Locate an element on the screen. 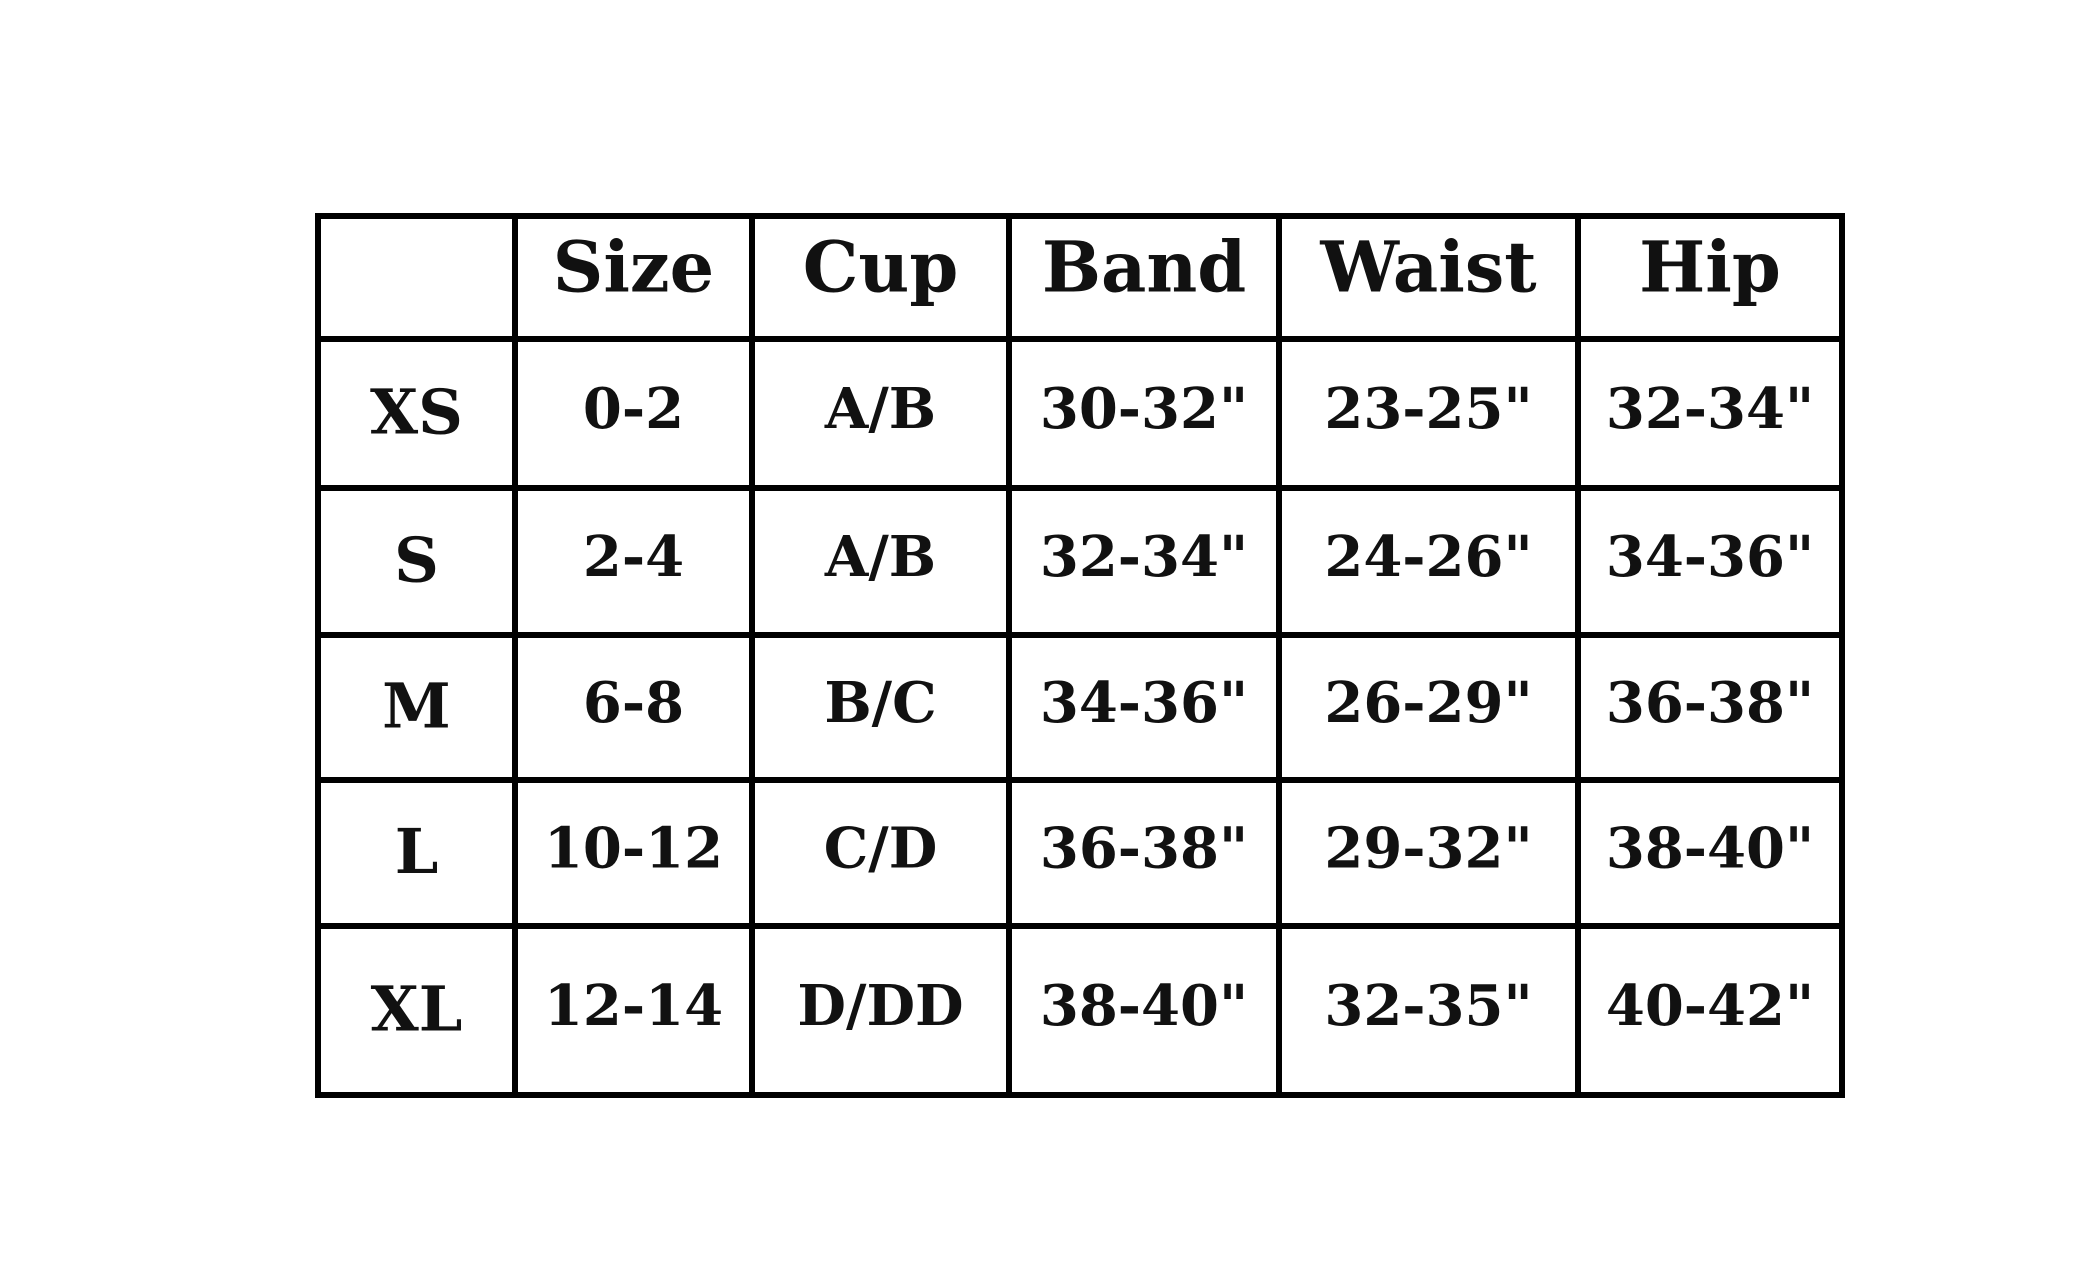 The height and width of the screenshot is (1271, 2100). column-header: Waist is located at coordinates (1427, 267).